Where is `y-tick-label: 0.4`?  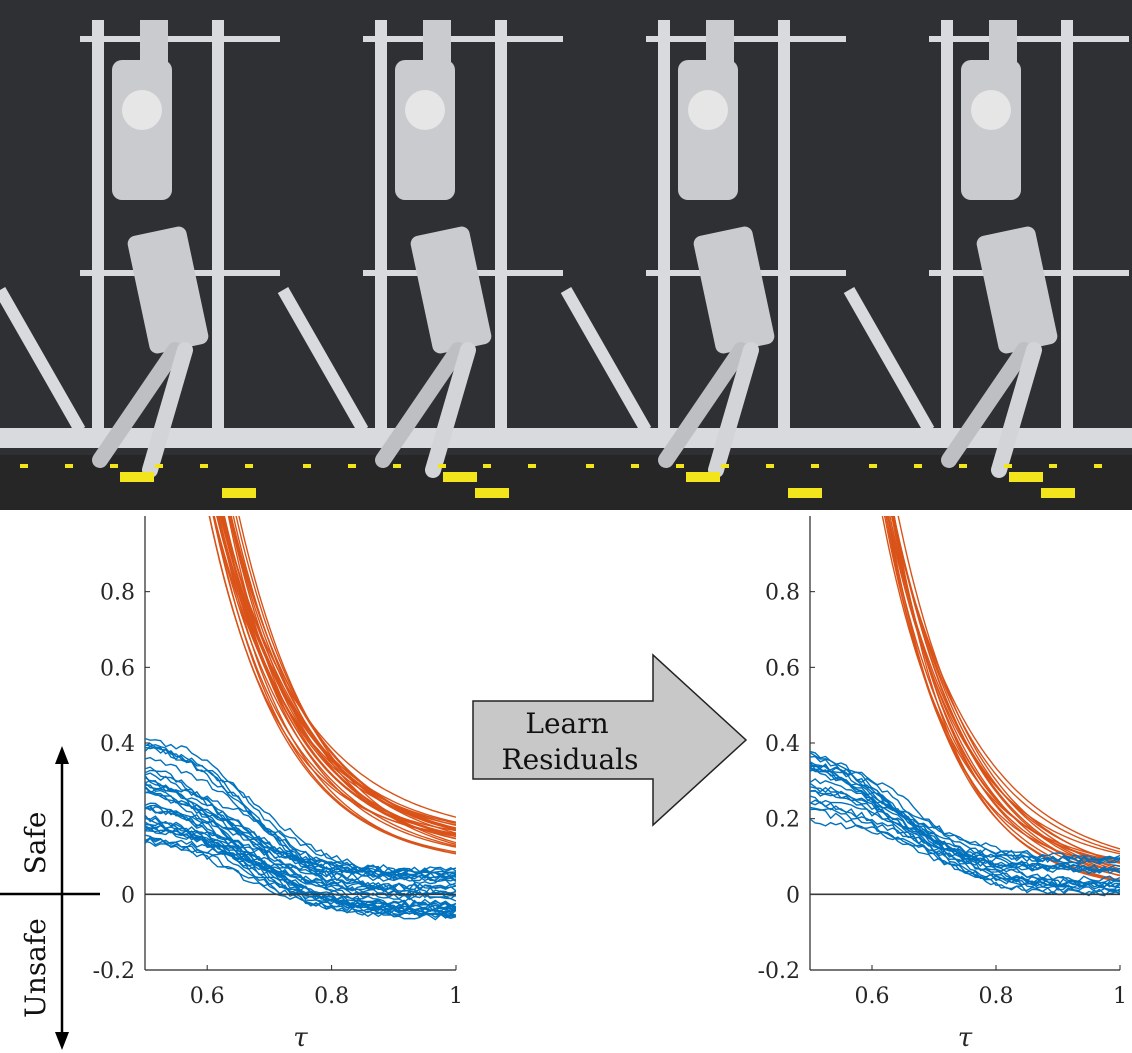
y-tick-label: 0.4 is located at coordinates (117, 744).